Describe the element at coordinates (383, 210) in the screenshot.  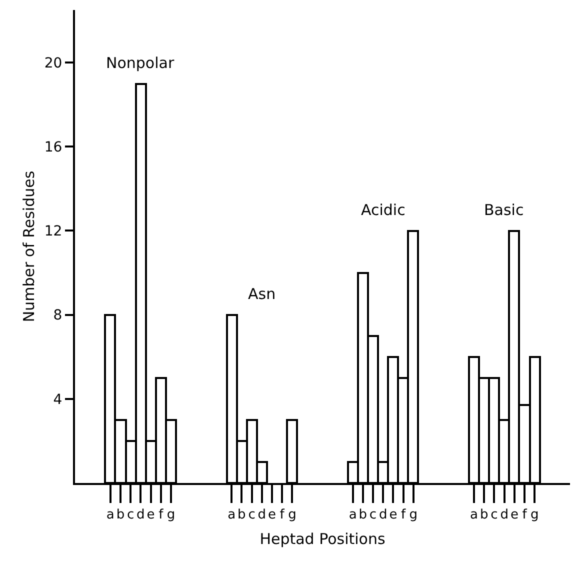
I see `annotation: Acidic` at that location.